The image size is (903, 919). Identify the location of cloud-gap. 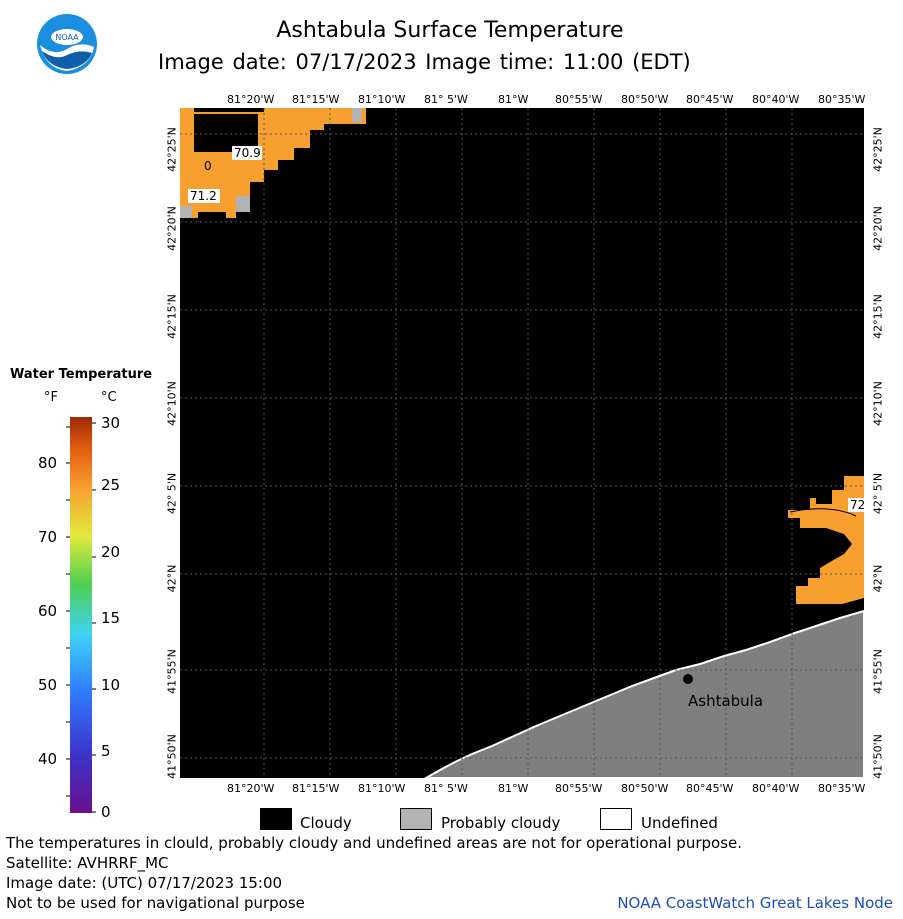
(226, 133).